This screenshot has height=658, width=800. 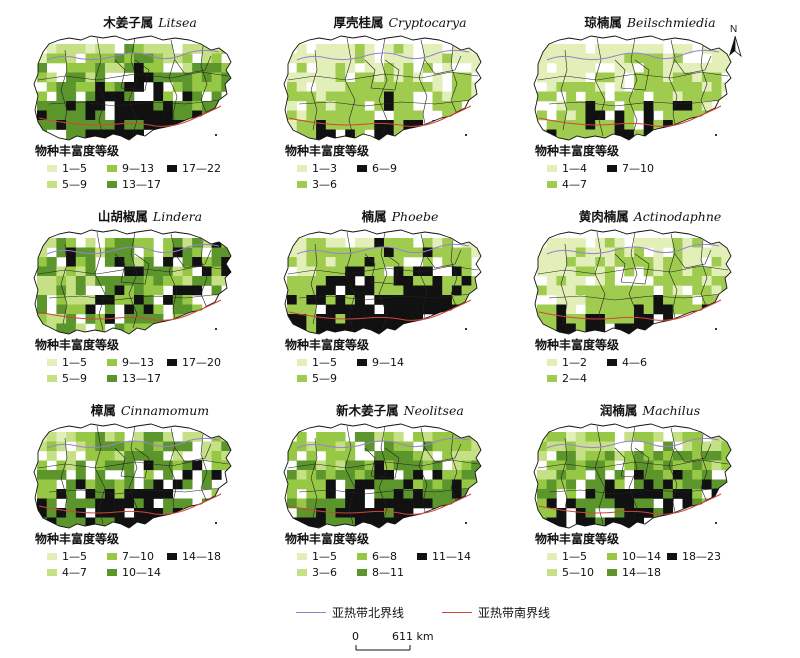 I want to click on subtropical-north-boundary, so click(x=383, y=443).